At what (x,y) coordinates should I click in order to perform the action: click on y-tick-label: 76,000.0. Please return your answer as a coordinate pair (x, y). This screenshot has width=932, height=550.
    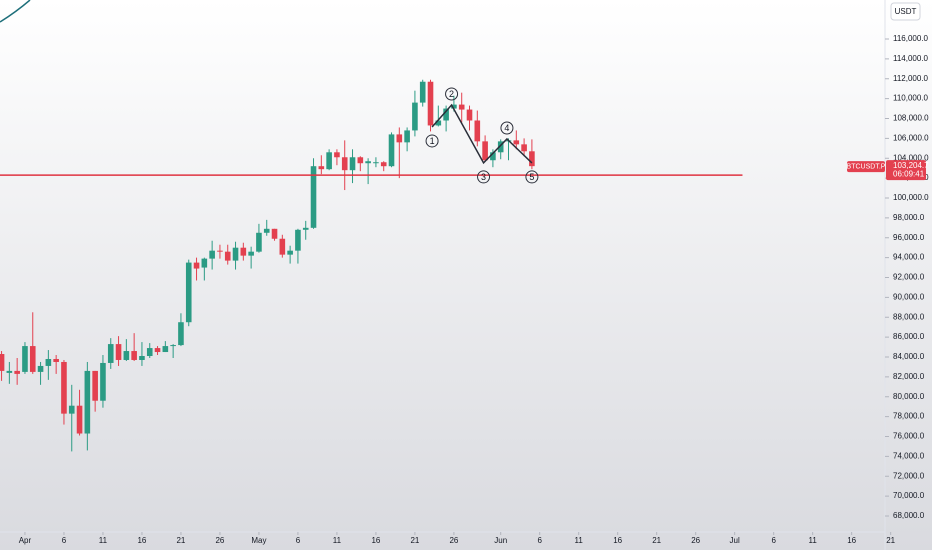
    Looking at the image, I should click on (909, 436).